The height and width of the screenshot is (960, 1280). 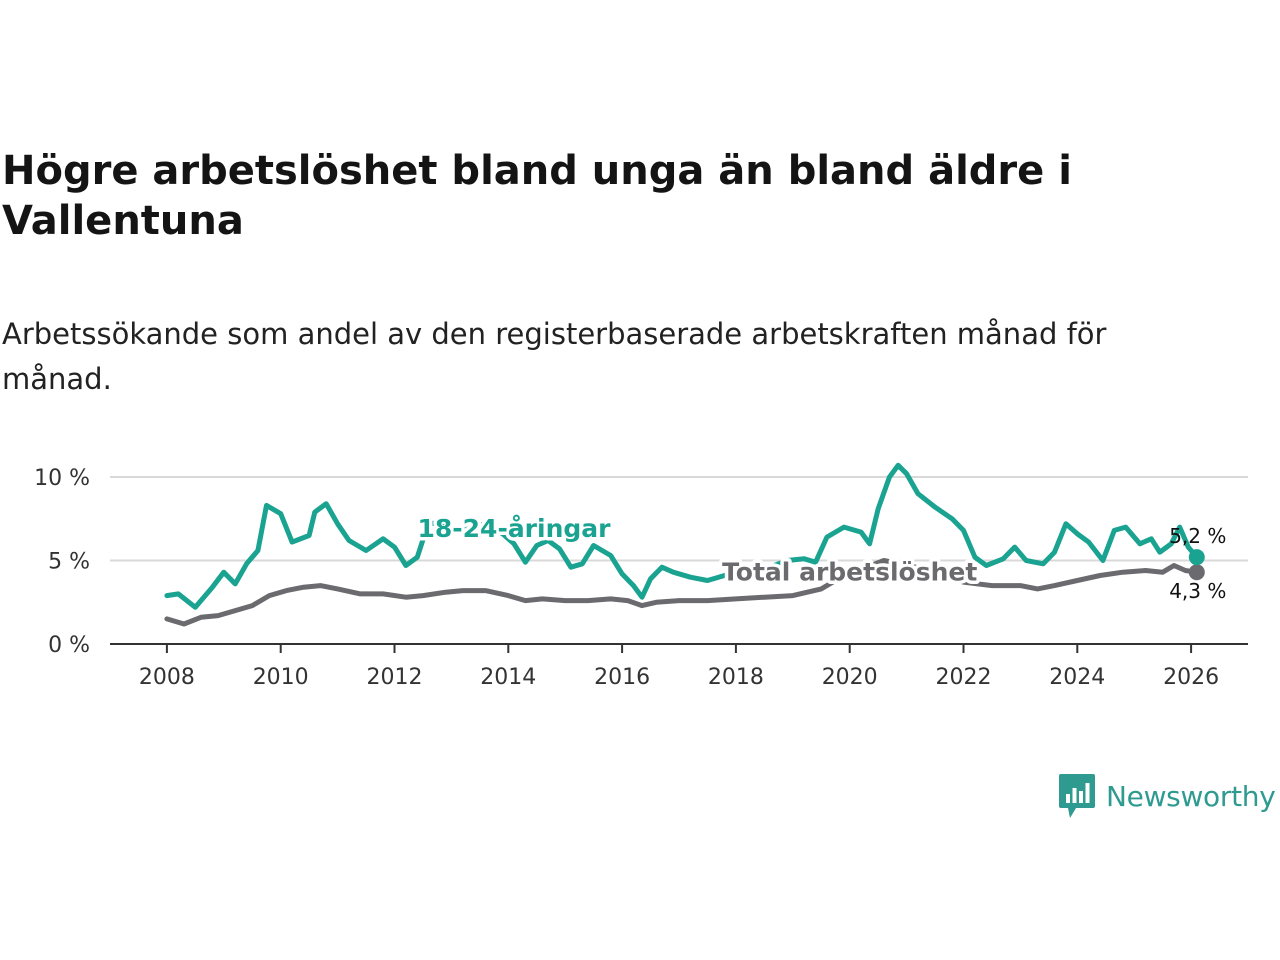 What do you see at coordinates (508, 677) in the screenshot?
I see `x-tick-label: 2014` at bounding box center [508, 677].